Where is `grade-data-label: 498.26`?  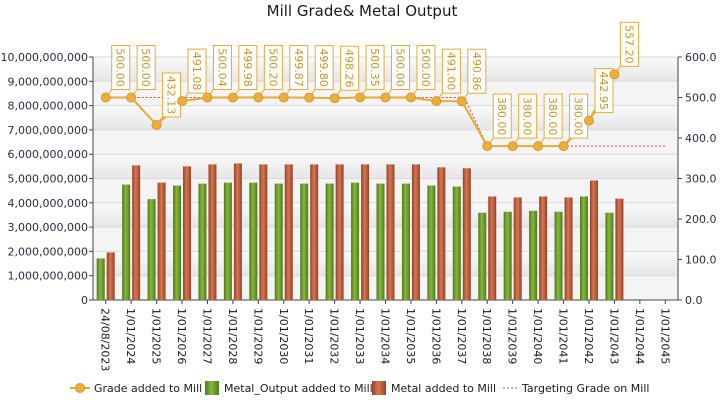 grade-data-label: 498.26 is located at coordinates (349, 68).